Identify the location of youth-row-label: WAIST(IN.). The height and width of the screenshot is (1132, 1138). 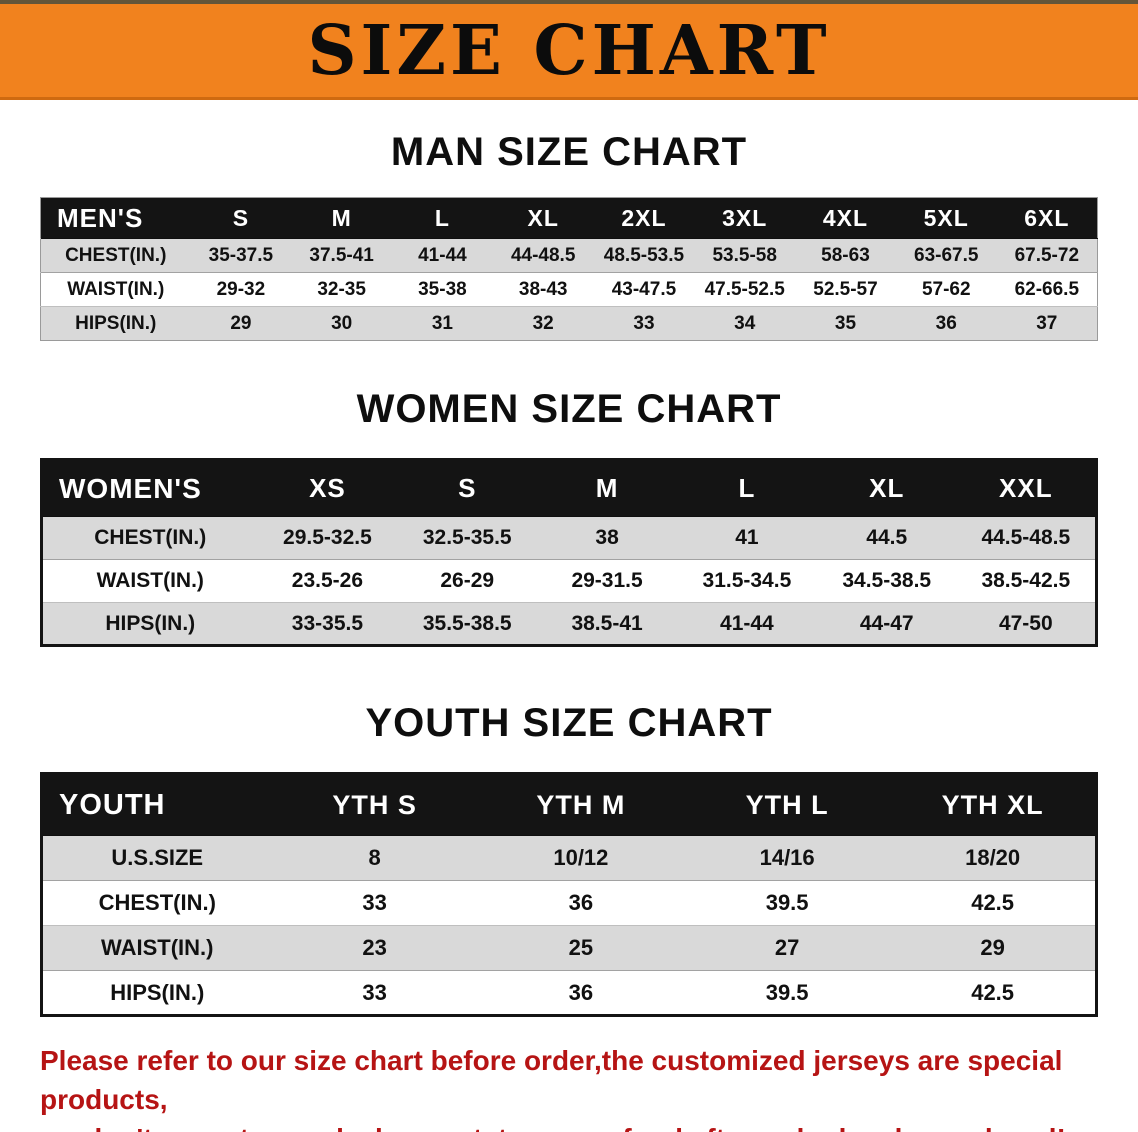
(156, 948).